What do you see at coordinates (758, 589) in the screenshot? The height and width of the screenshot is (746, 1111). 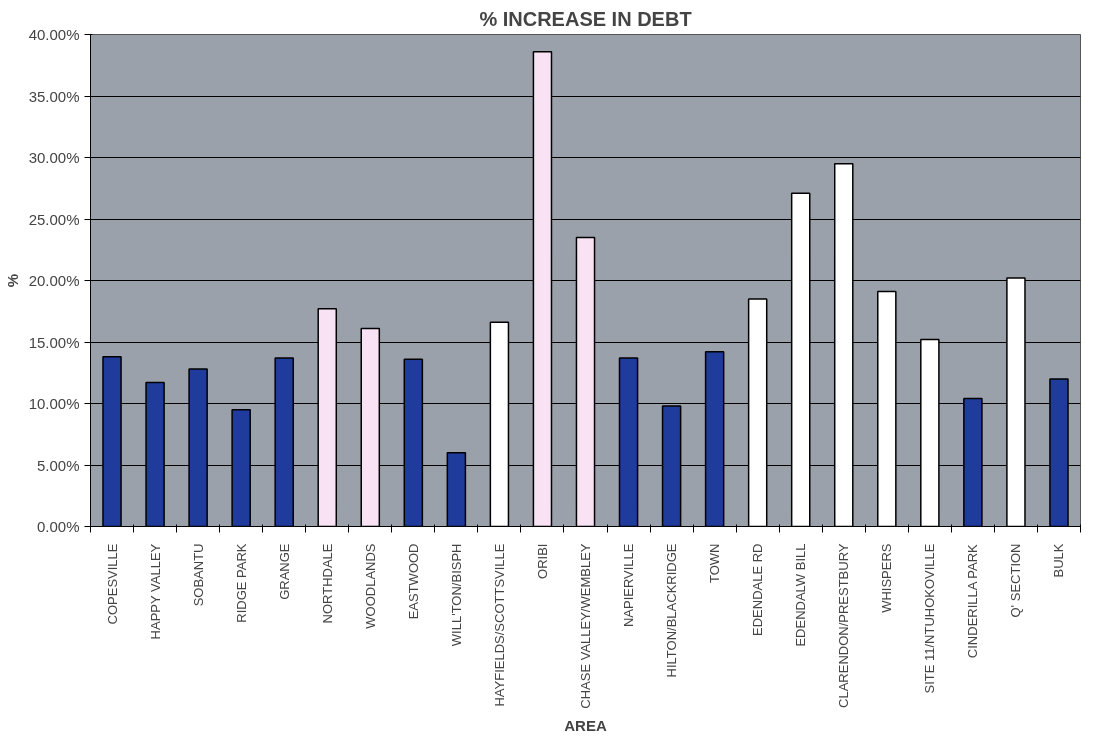 I see `x-tick-label: EDENDALE RD` at bounding box center [758, 589].